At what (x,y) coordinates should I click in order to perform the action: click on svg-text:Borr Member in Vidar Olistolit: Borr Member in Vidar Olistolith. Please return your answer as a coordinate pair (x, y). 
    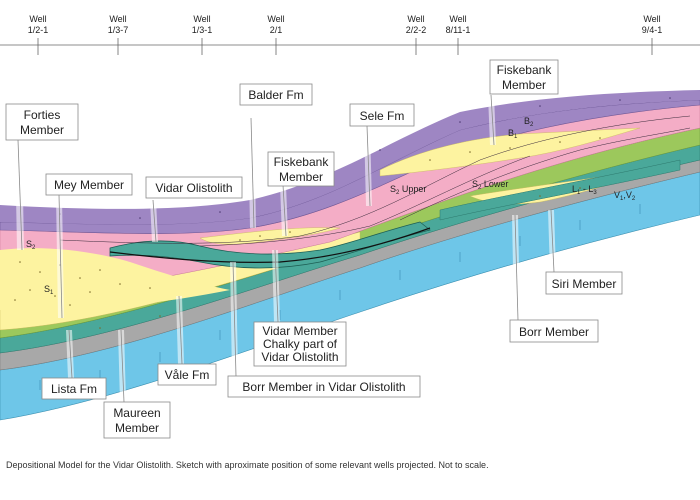
    Looking at the image, I should click on (323, 387).